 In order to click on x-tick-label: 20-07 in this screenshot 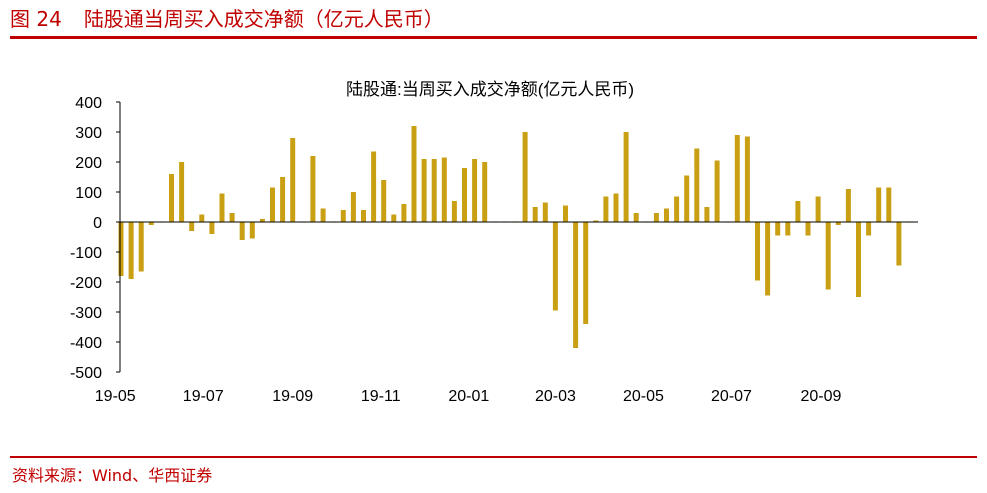, I will do `click(731, 396)`.